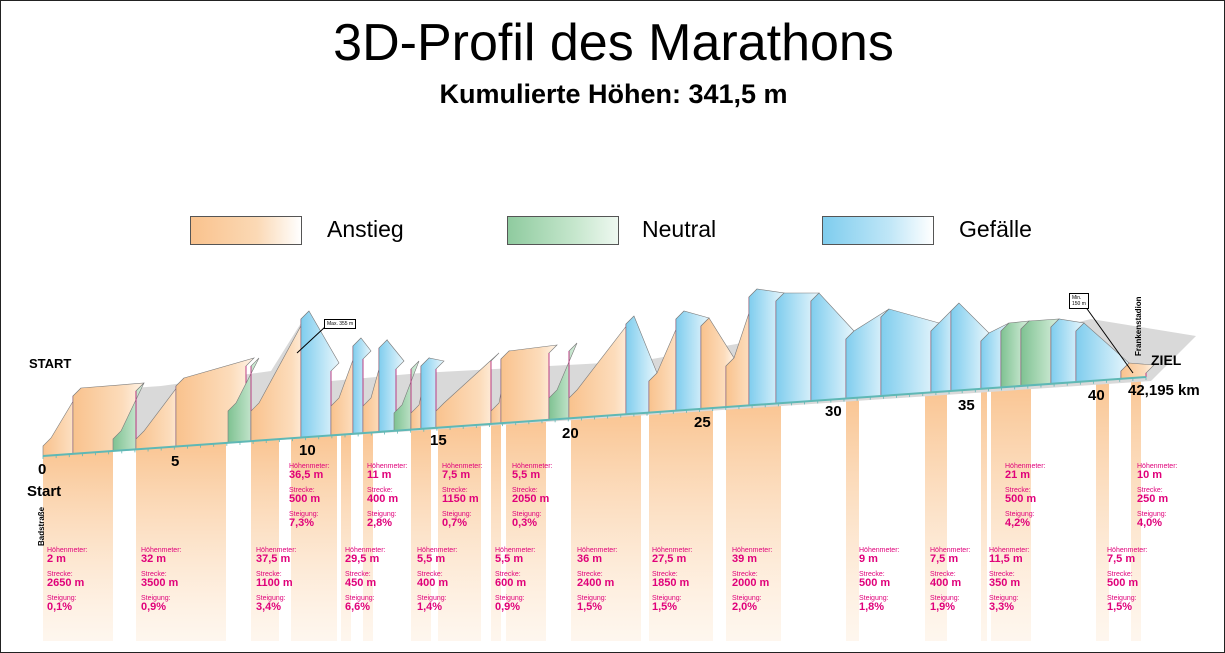  Describe the element at coordinates (995, 229) in the screenshot. I see `legend-label-gefaelle: Gefälle` at that location.